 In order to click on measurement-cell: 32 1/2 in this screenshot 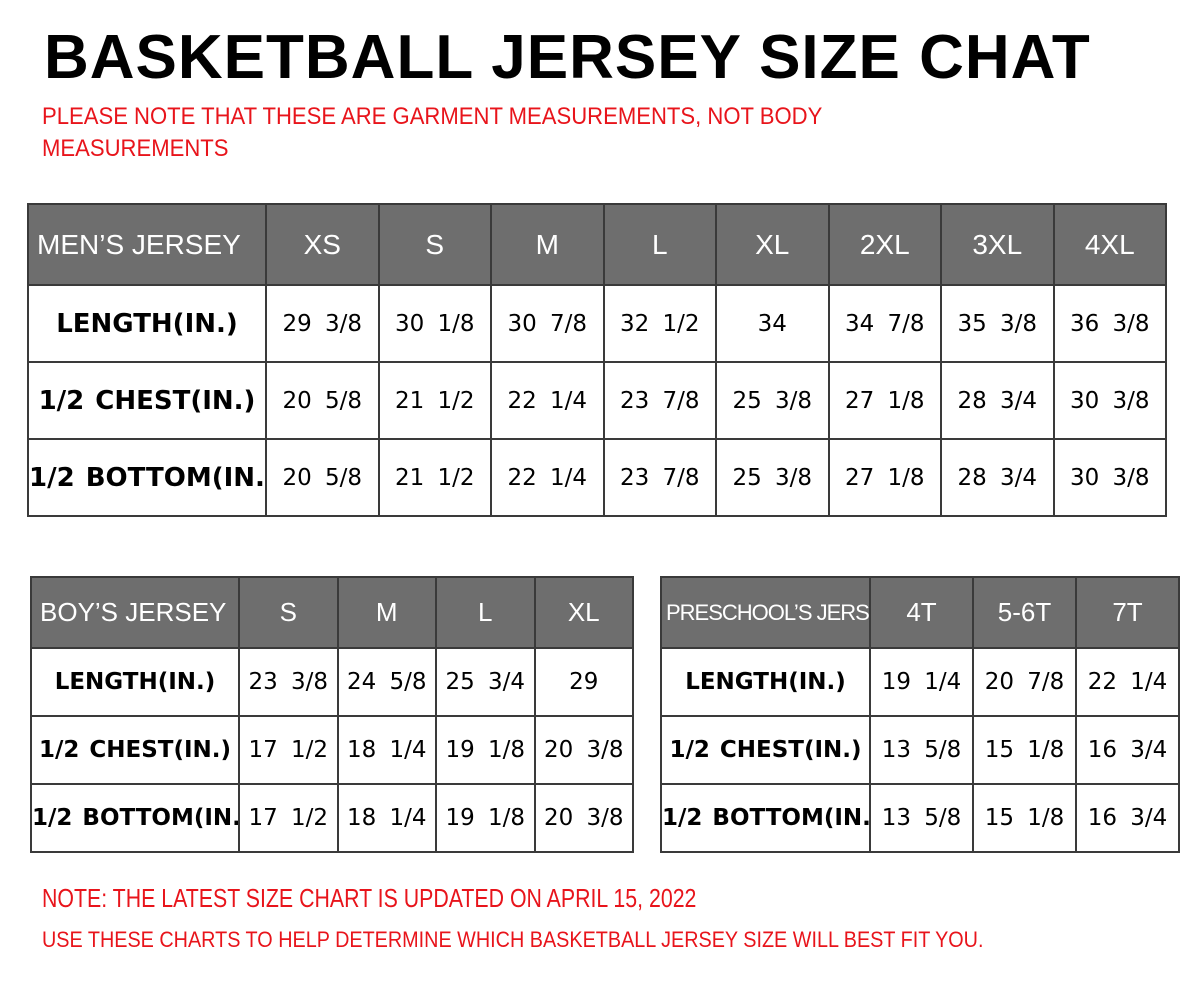, I will do `click(659, 323)`.